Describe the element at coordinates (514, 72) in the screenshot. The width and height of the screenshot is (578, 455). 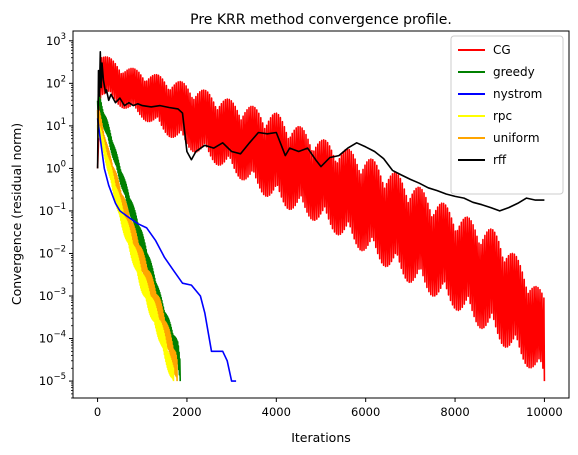
I see `legend-label: greedy` at that location.